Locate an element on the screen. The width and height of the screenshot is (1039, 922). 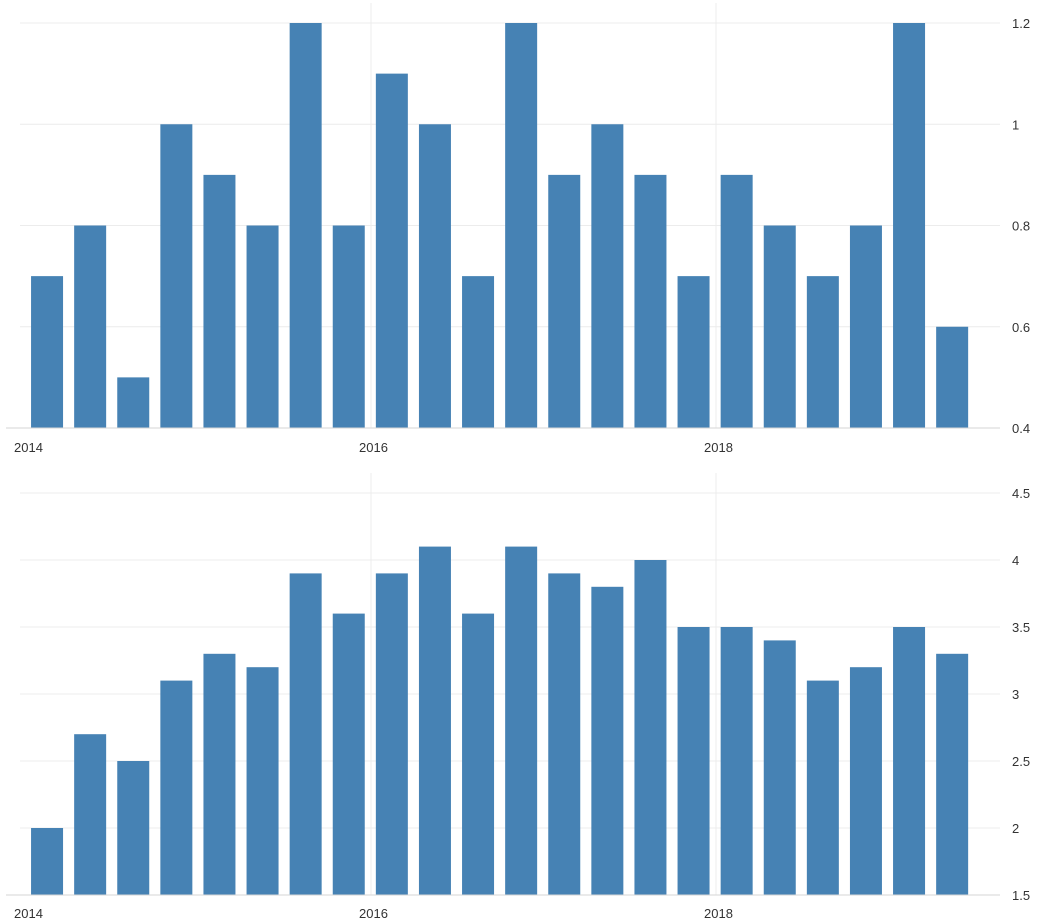
top-bar-2017Q4 is located at coordinates (693, 352).